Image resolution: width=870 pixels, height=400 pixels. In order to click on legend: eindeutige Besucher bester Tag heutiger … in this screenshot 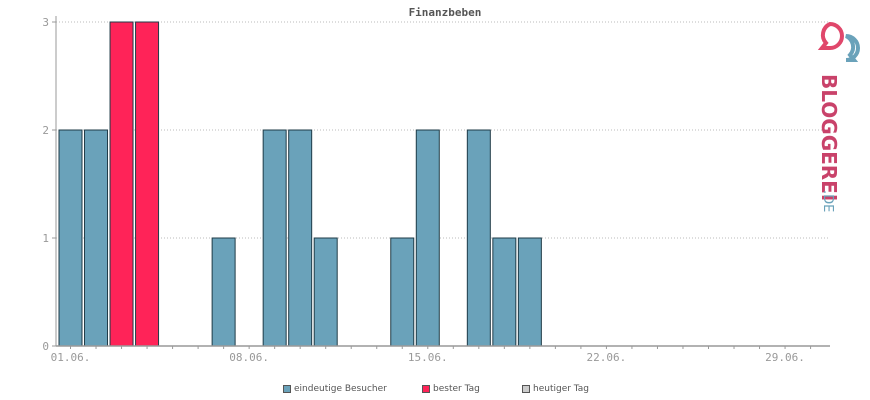, I will do `click(435, 392)`.